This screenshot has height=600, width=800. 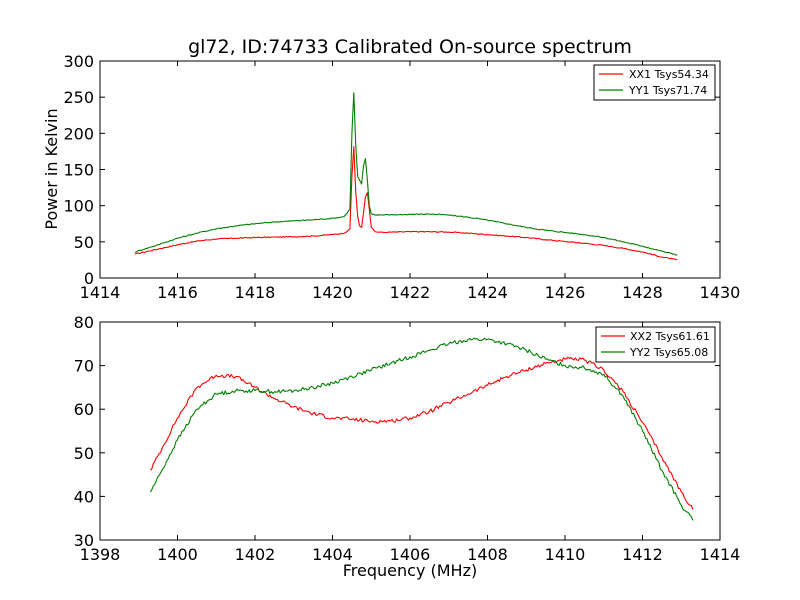 What do you see at coordinates (332, 554) in the screenshot?
I see `x-tick-label: 1404` at bounding box center [332, 554].